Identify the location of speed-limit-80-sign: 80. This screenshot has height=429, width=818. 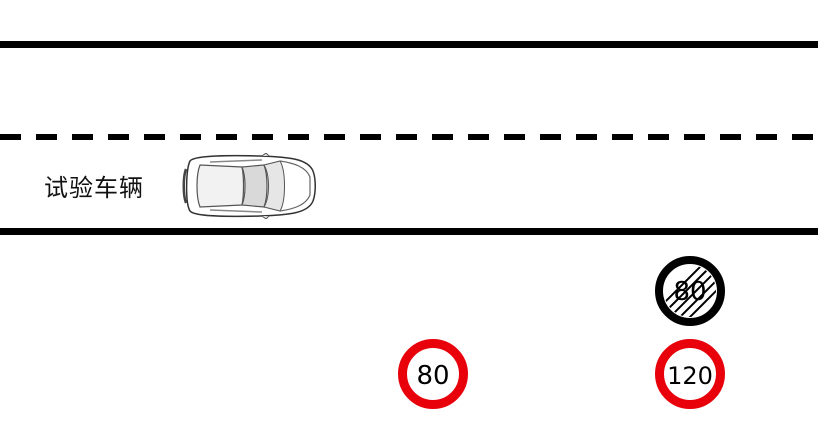
(433, 374).